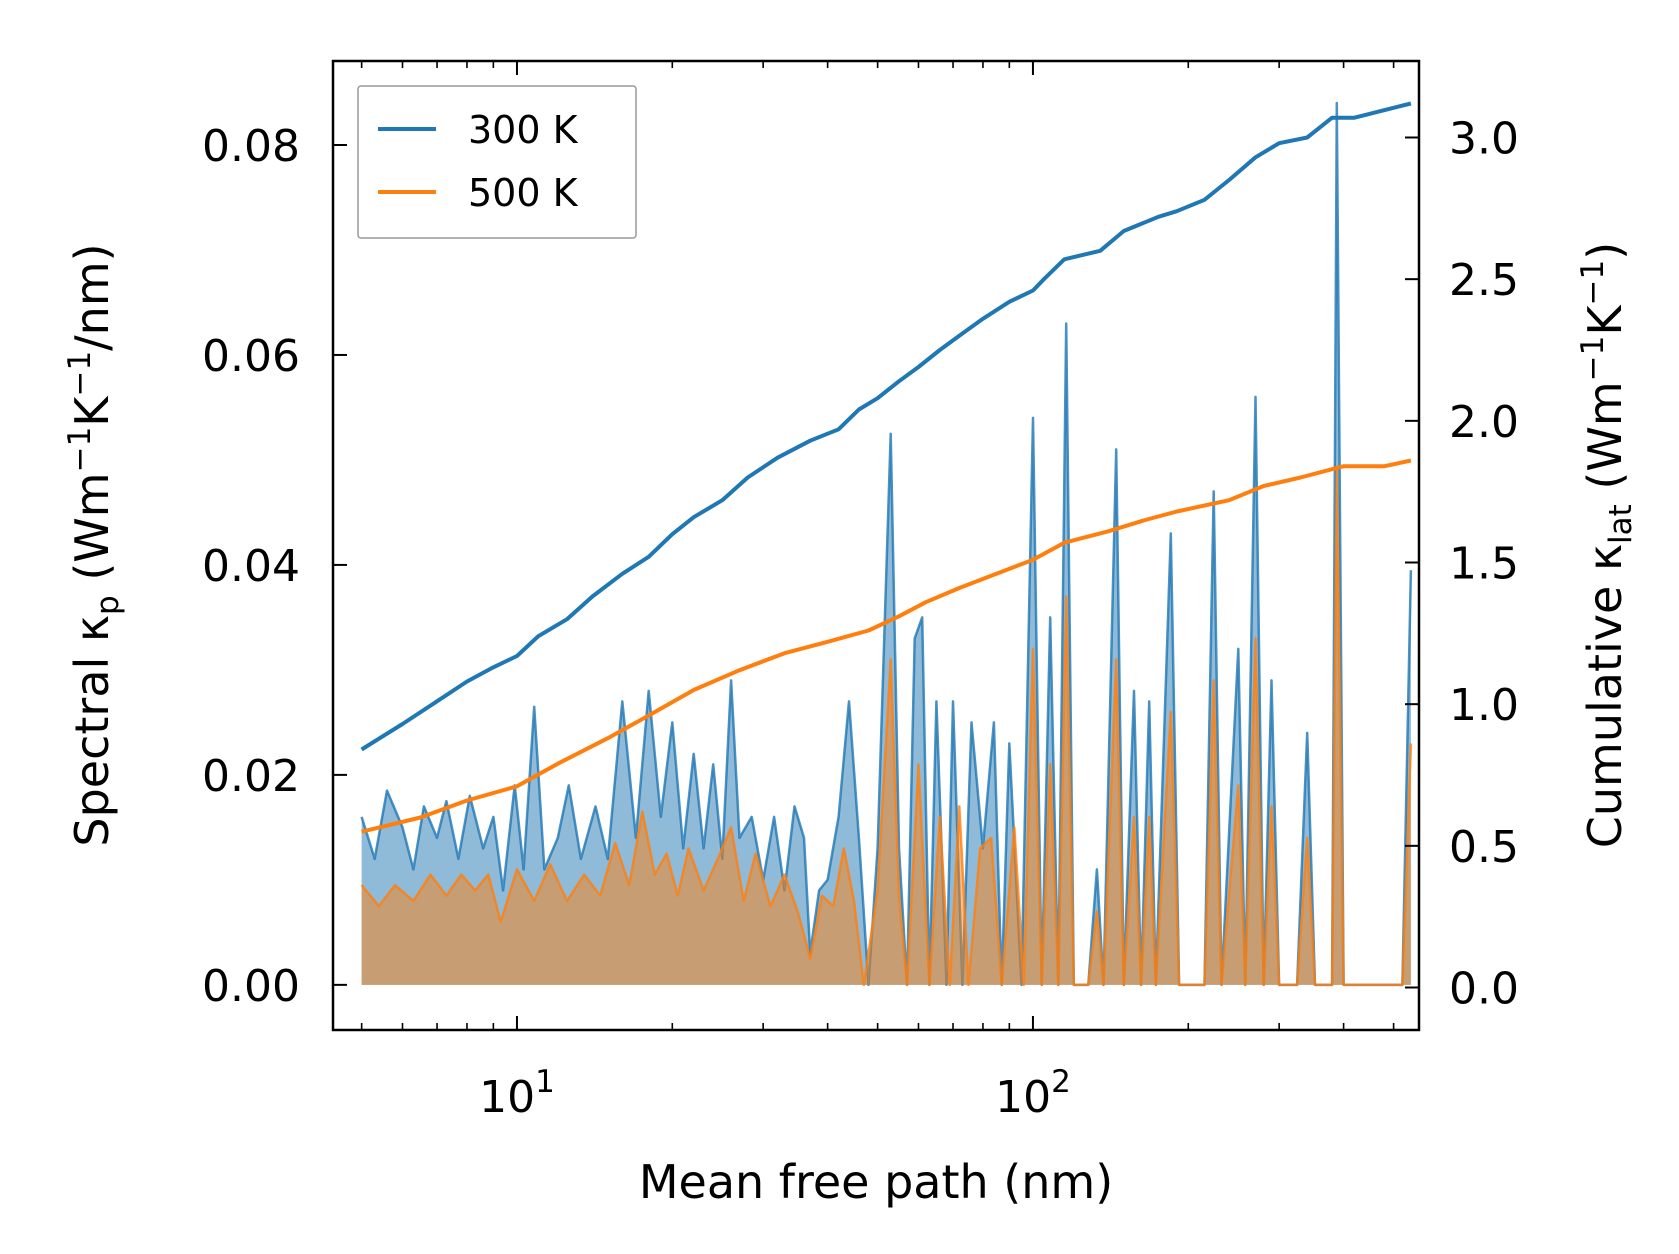 This screenshot has width=1679, height=1254. Describe the element at coordinates (92, 533) in the screenshot. I see `left-axis-title-units-open: (Wm` at that location.